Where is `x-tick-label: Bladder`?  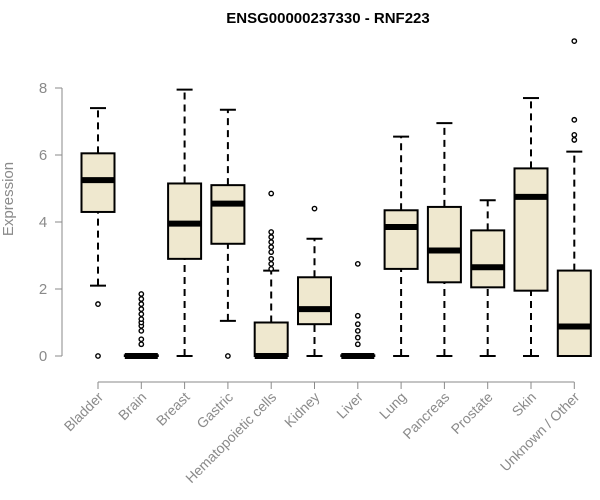
x-tick-label: Bladder is located at coordinates (84, 412).